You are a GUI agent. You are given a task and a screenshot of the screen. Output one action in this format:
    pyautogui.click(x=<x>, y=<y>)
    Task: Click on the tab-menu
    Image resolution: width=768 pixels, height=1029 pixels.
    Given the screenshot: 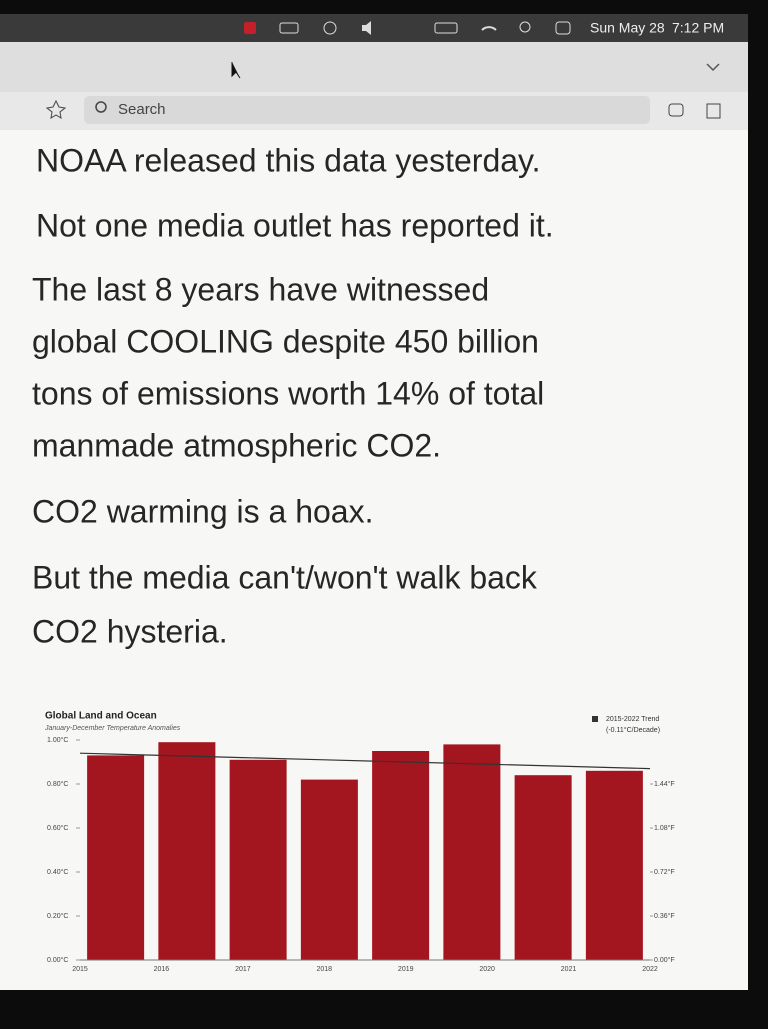 What is the action you would take?
    pyautogui.click(x=713, y=67)
    